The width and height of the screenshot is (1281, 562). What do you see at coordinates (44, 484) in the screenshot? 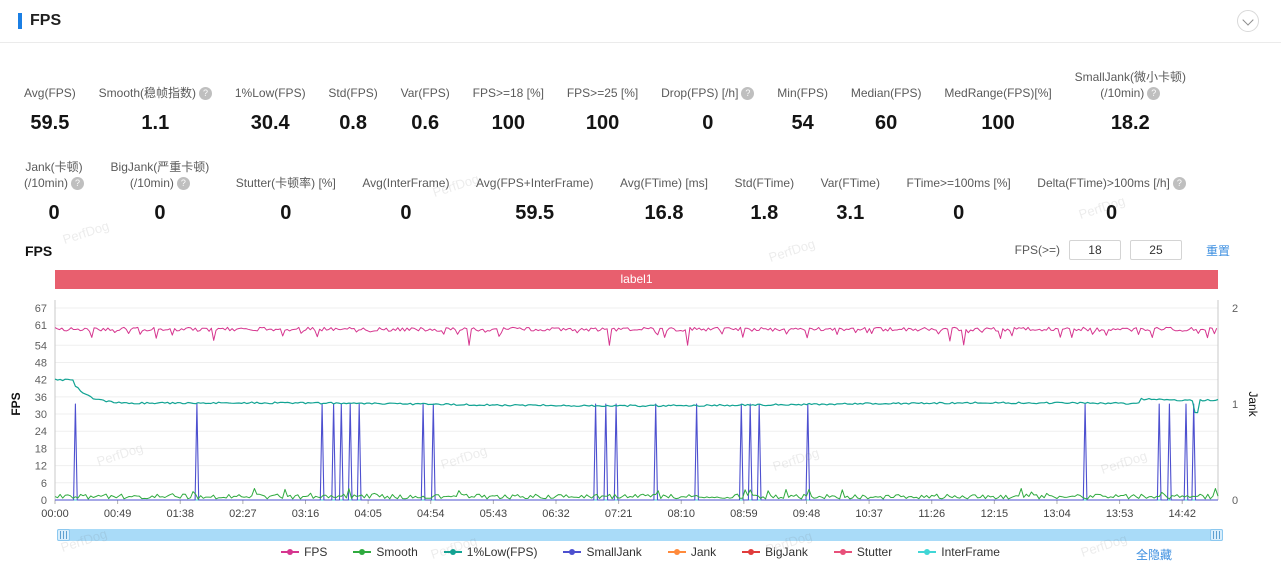
I see `svg-text: 6` at bounding box center [44, 484].